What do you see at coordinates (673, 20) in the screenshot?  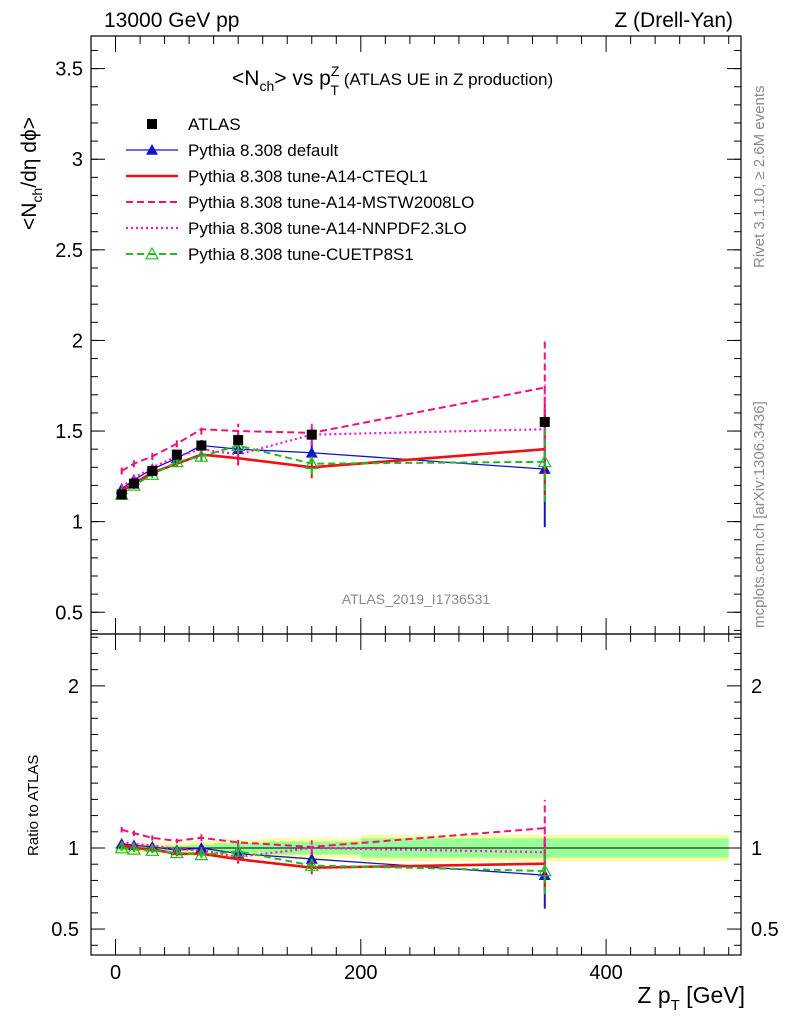 I see `header-right: Z (Drell-Yan)` at bounding box center [673, 20].